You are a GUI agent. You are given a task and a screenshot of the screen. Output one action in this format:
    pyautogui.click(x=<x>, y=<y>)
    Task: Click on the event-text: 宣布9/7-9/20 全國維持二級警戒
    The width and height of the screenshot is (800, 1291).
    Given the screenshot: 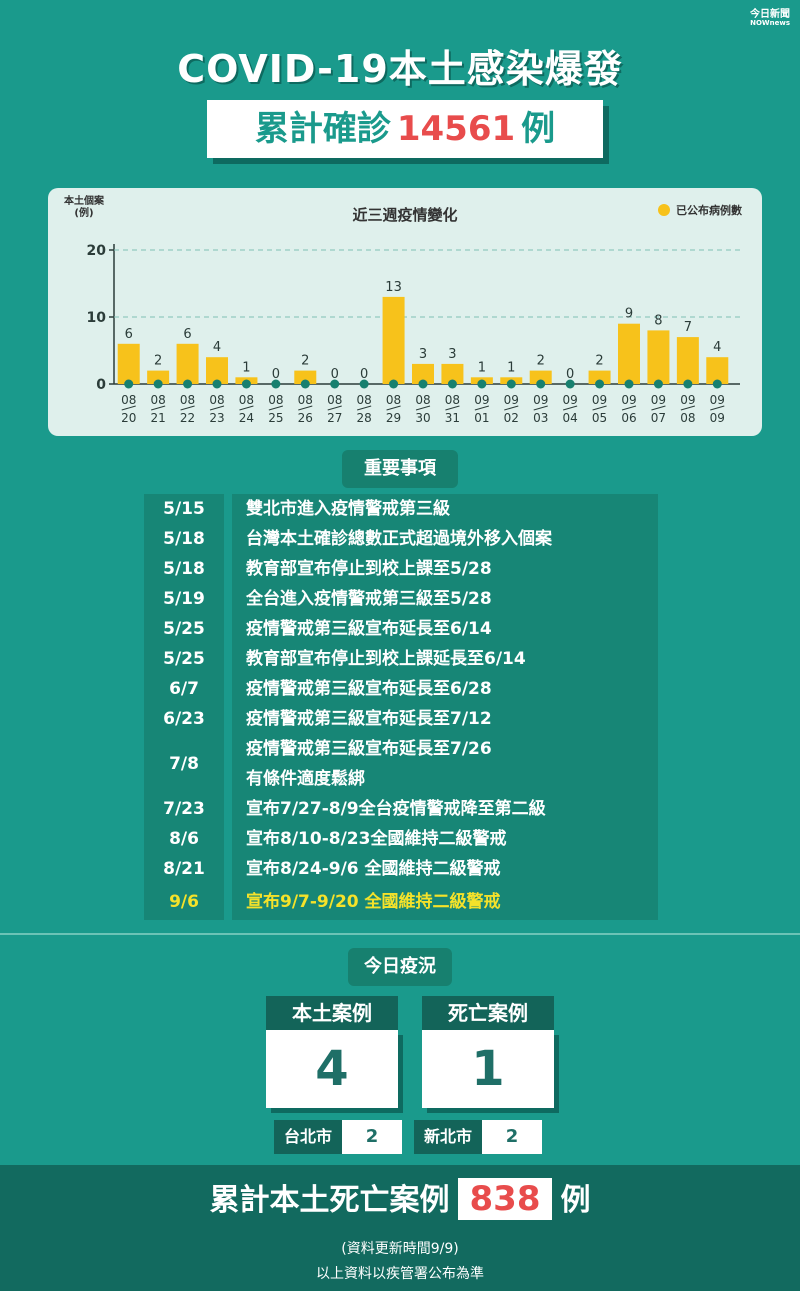 What is the action you would take?
    pyautogui.click(x=445, y=902)
    